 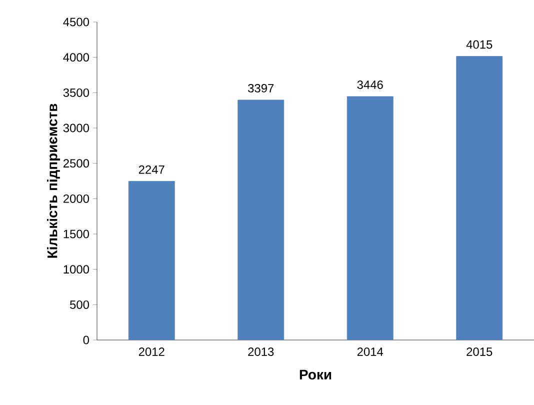 I want to click on y-axis-title: Кількість підприємств, so click(x=53, y=181).